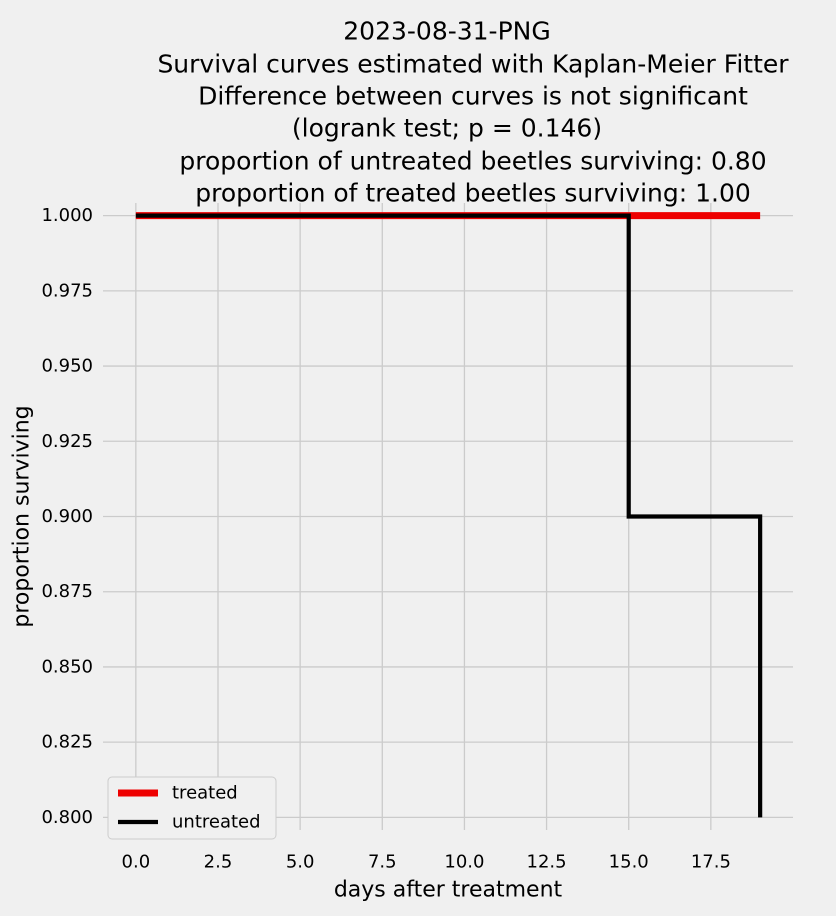 This screenshot has width=836, height=916. What do you see at coordinates (67, 817) in the screenshot?
I see `y-tick-label: 0.800` at bounding box center [67, 817].